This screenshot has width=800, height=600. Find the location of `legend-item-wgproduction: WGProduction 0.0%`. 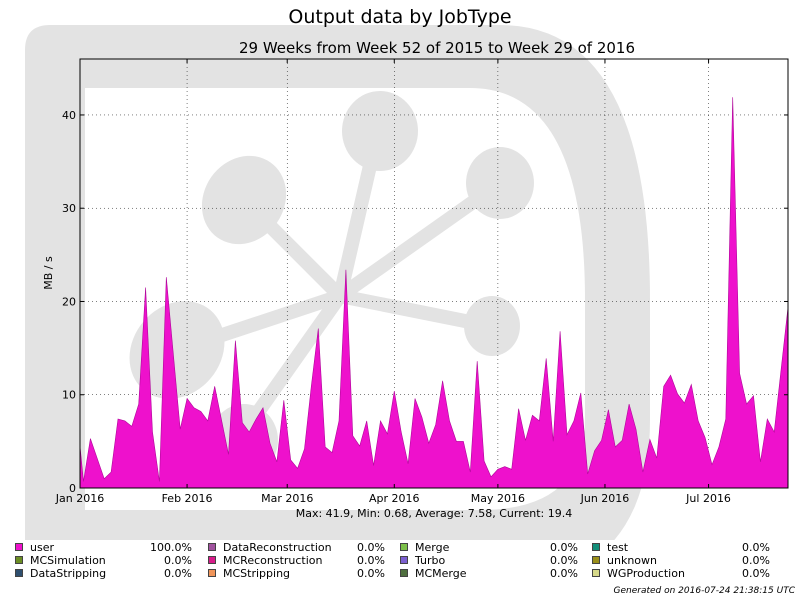

legend-item-wgproduction: WGProduction 0.0% is located at coordinates (681, 573).